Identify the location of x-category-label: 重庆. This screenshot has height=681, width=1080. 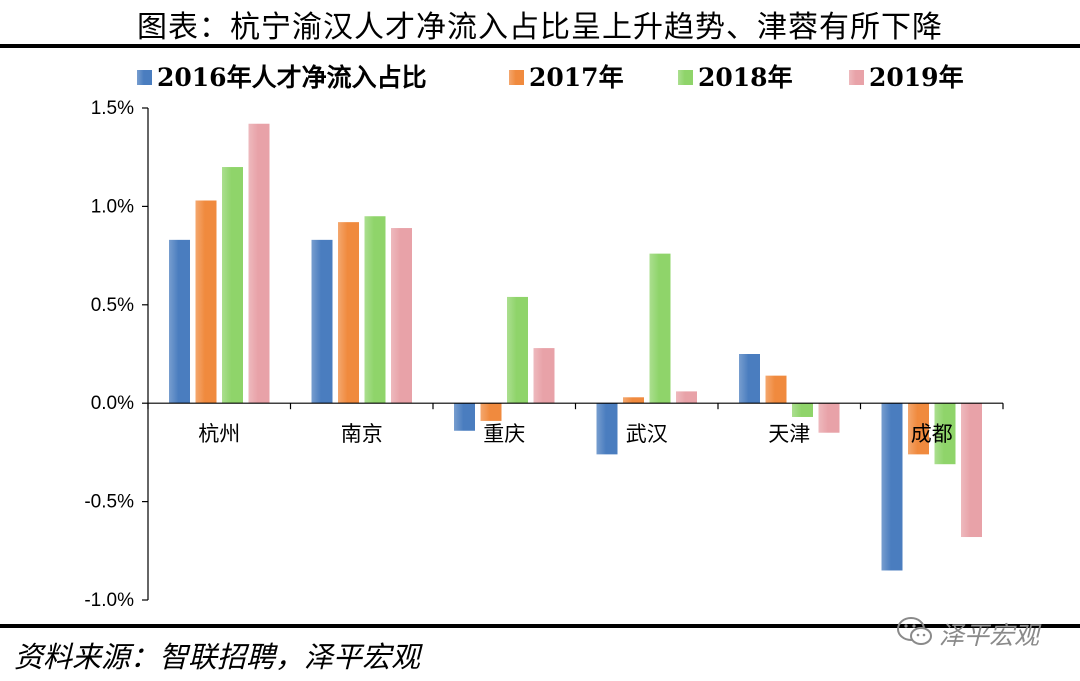
(504, 434).